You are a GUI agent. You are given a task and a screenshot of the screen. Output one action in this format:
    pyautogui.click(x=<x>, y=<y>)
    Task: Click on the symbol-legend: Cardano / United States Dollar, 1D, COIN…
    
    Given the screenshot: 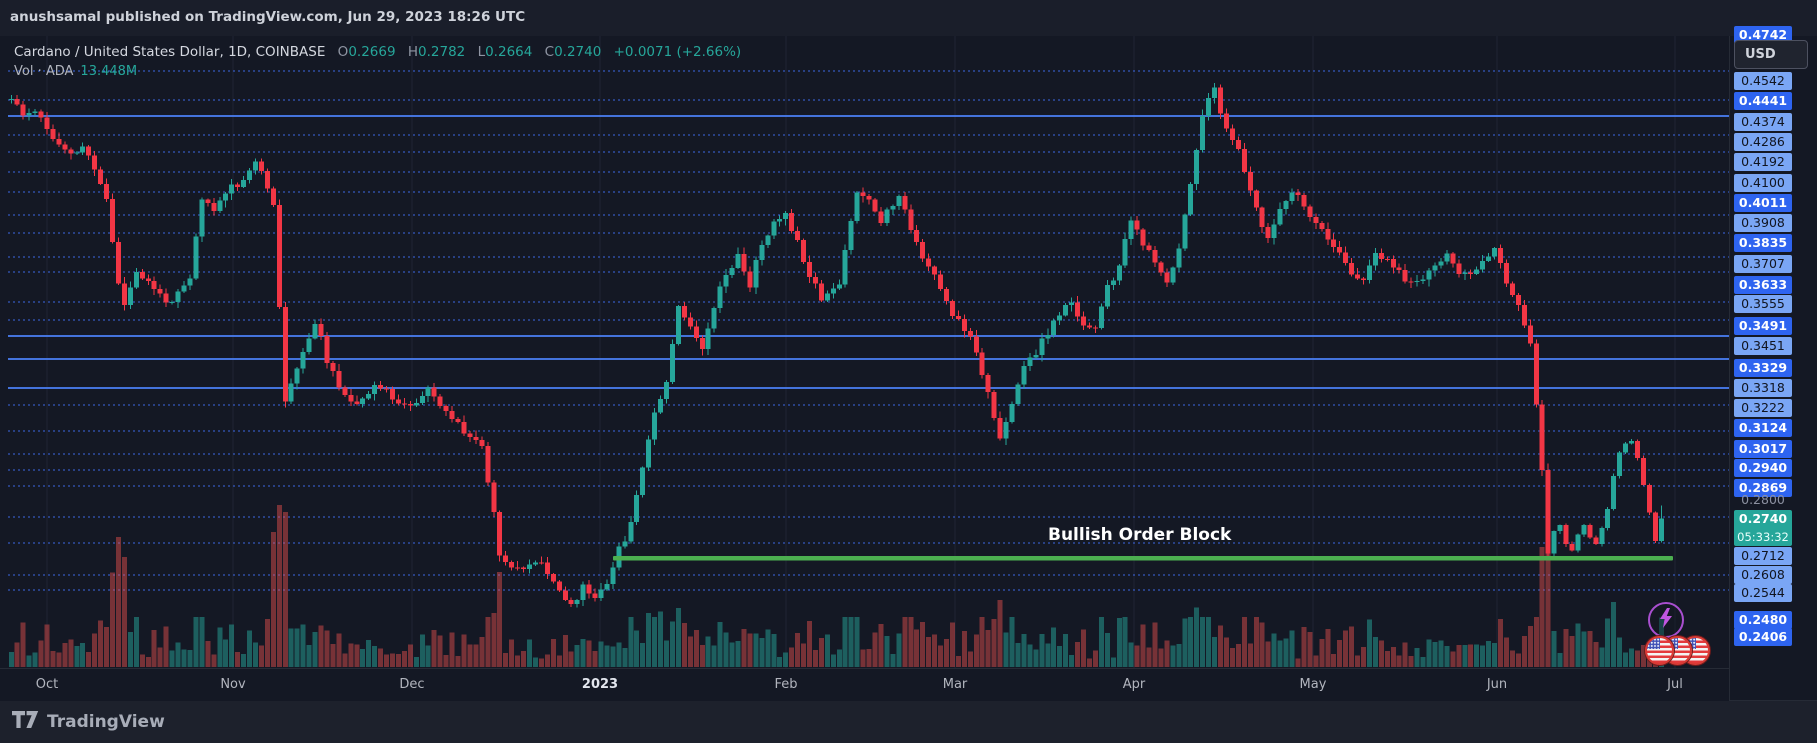 What is the action you would take?
    pyautogui.click(x=377, y=52)
    